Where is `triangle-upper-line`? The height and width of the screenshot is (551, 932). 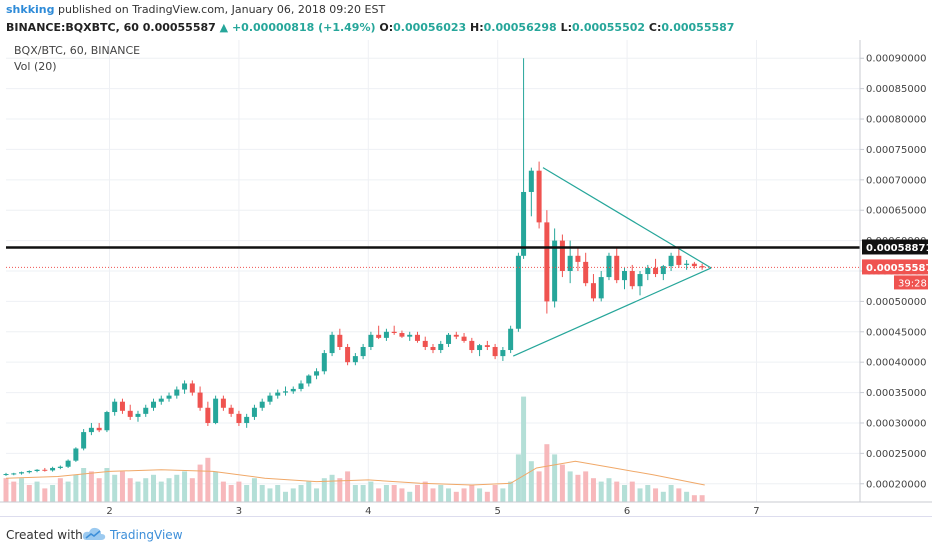 triangle-upper-line is located at coordinates (627, 218).